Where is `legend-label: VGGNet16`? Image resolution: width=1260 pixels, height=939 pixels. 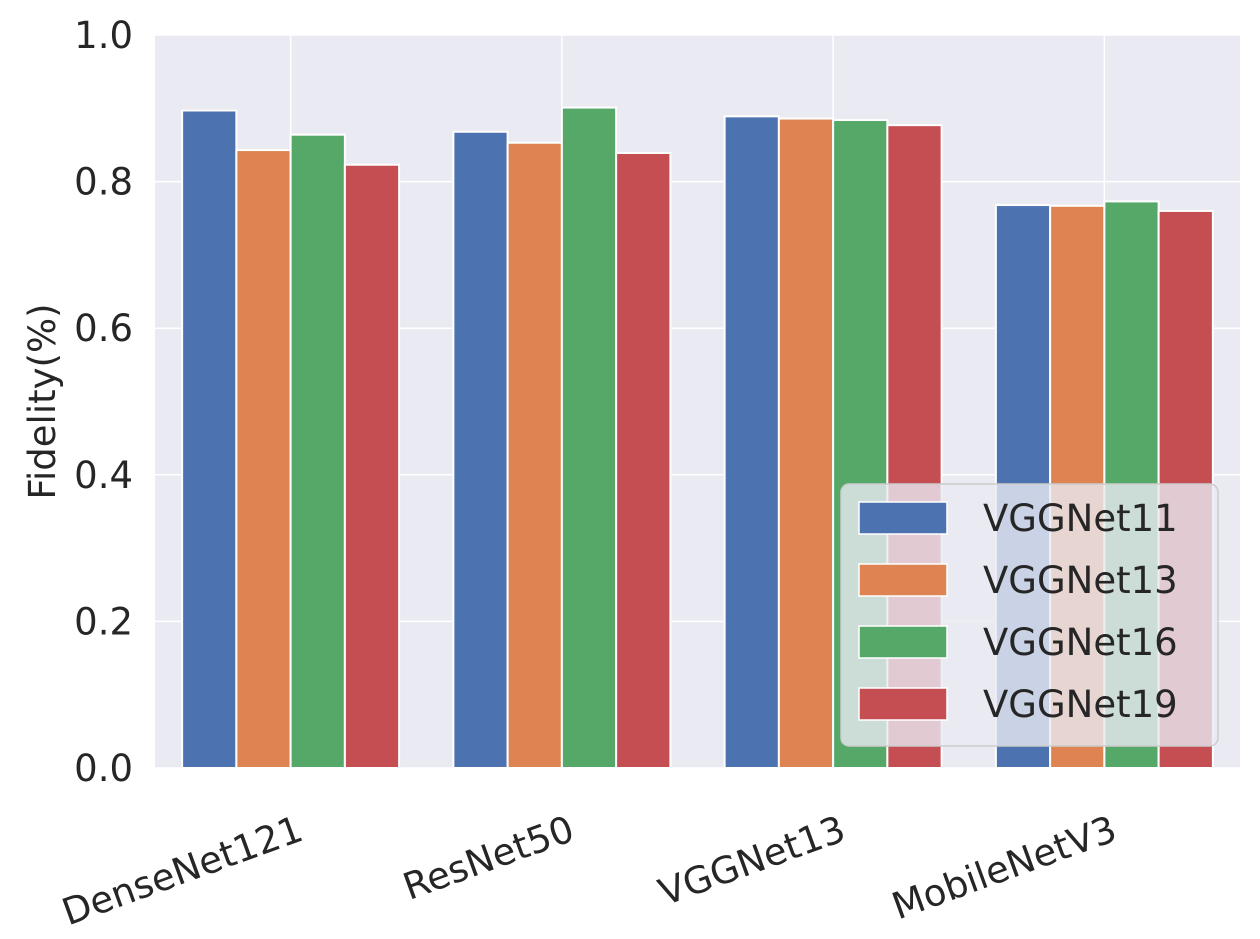 legend-label: VGGNet16 is located at coordinates (1080, 642).